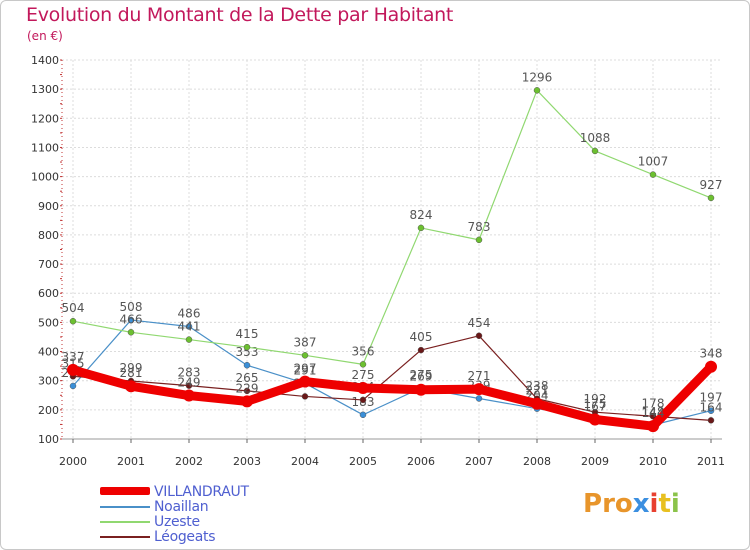  Describe the element at coordinates (711, 461) in the screenshot. I see `x-tick-label: 2011` at that location.